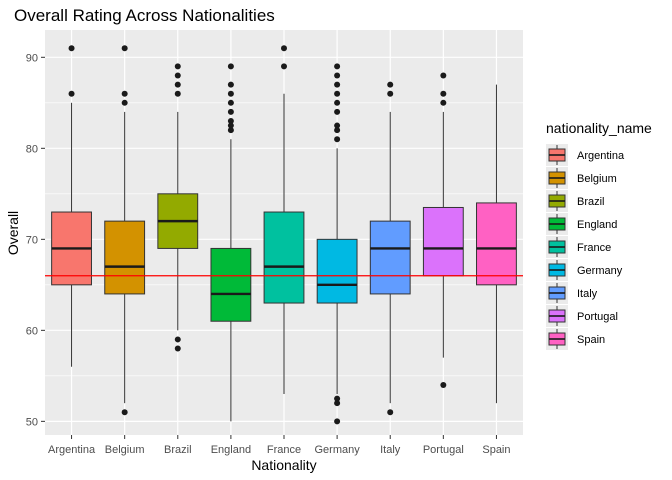  I want to click on x-tick-label: Belgium, so click(125, 450).